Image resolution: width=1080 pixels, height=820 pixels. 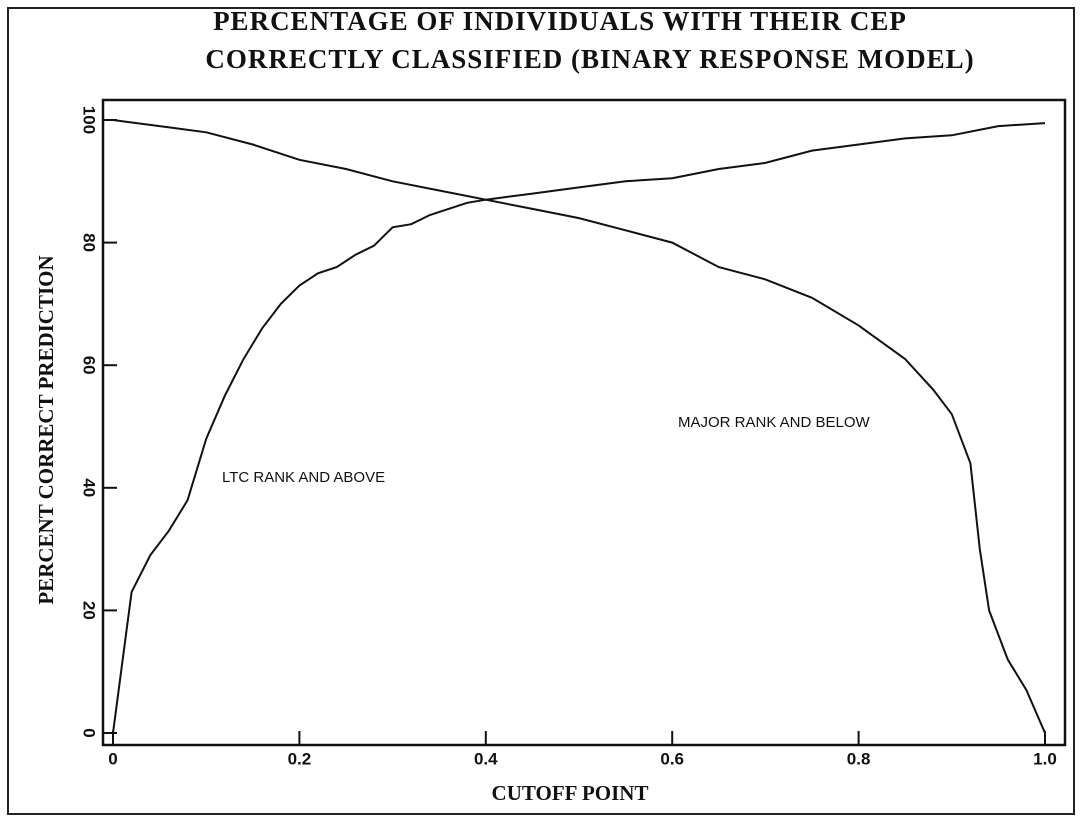 I want to click on y-tick-label: 80, so click(x=89, y=242).